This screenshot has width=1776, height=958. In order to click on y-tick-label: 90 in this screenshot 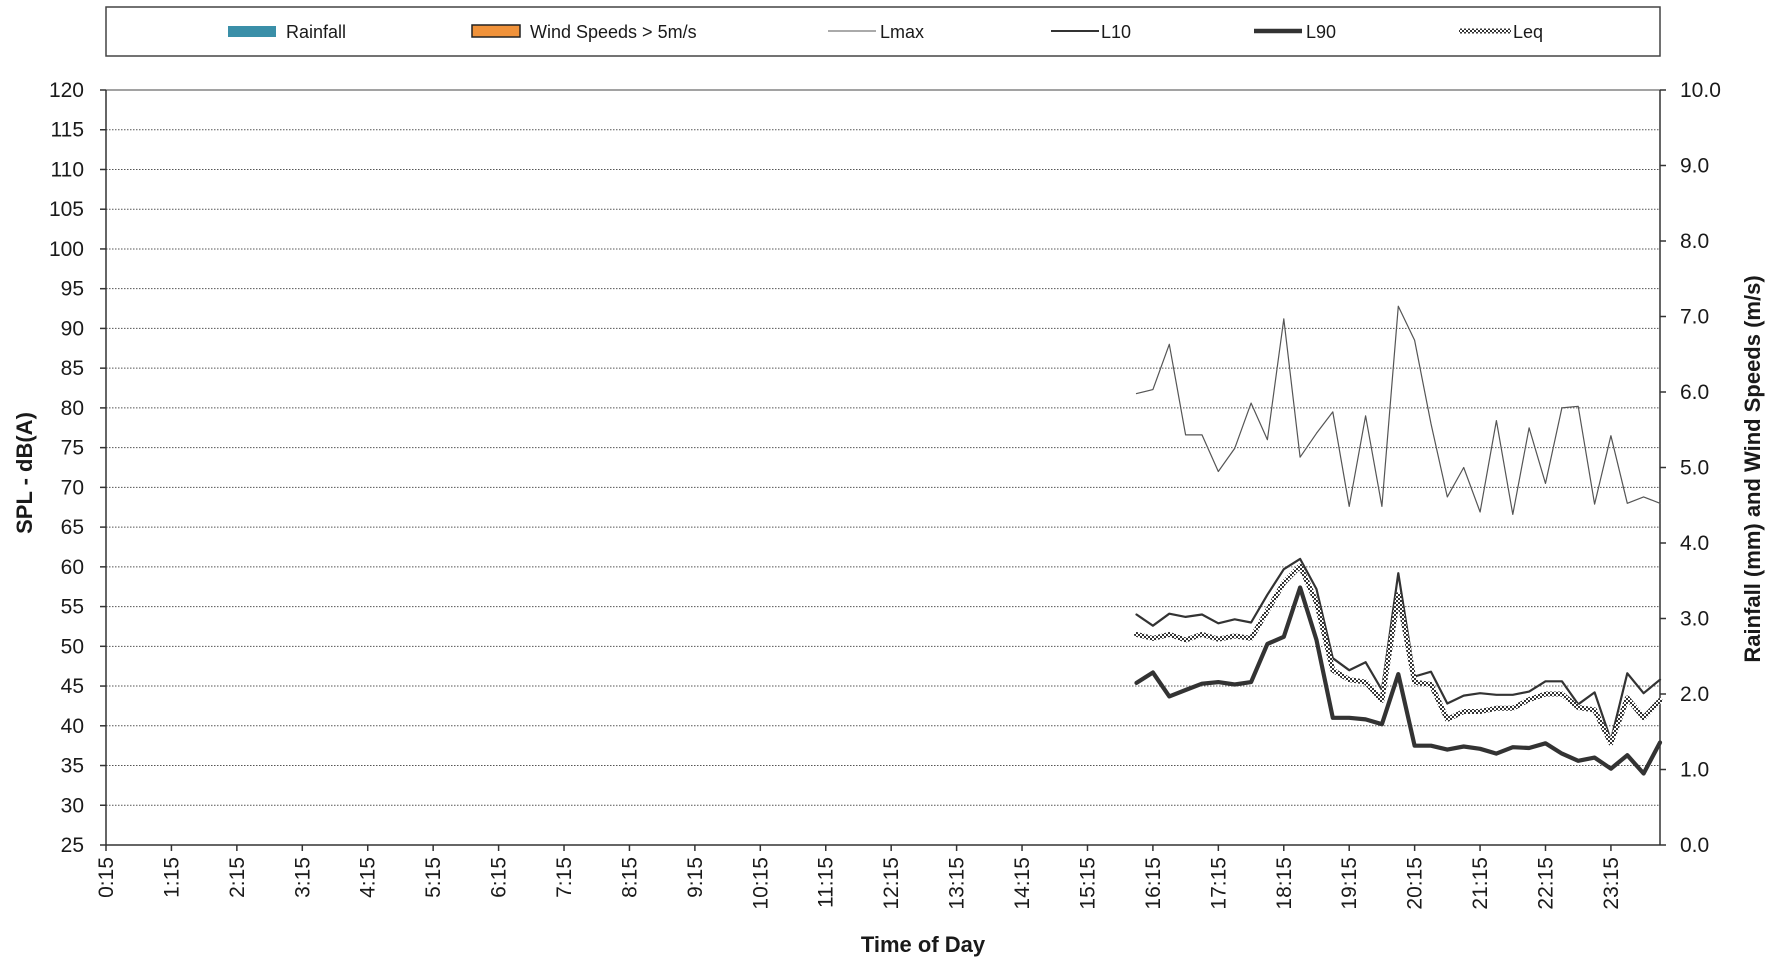, I will do `click(72, 328)`.